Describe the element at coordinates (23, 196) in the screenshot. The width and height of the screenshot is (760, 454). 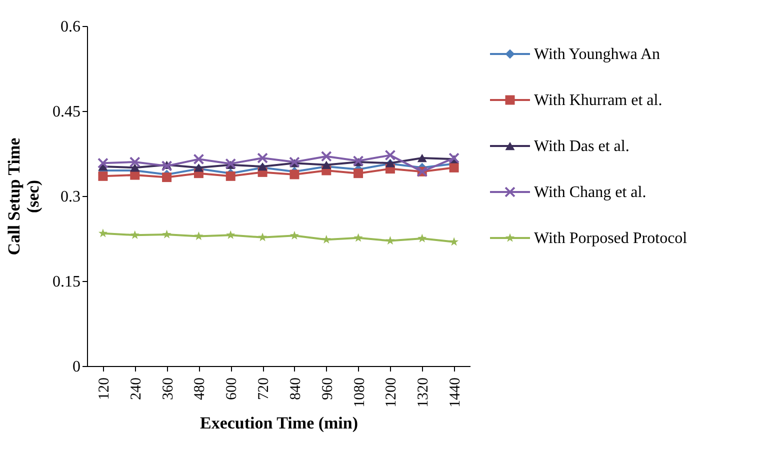
I see `y-axis-title: Call Setup Time (sec)` at that location.